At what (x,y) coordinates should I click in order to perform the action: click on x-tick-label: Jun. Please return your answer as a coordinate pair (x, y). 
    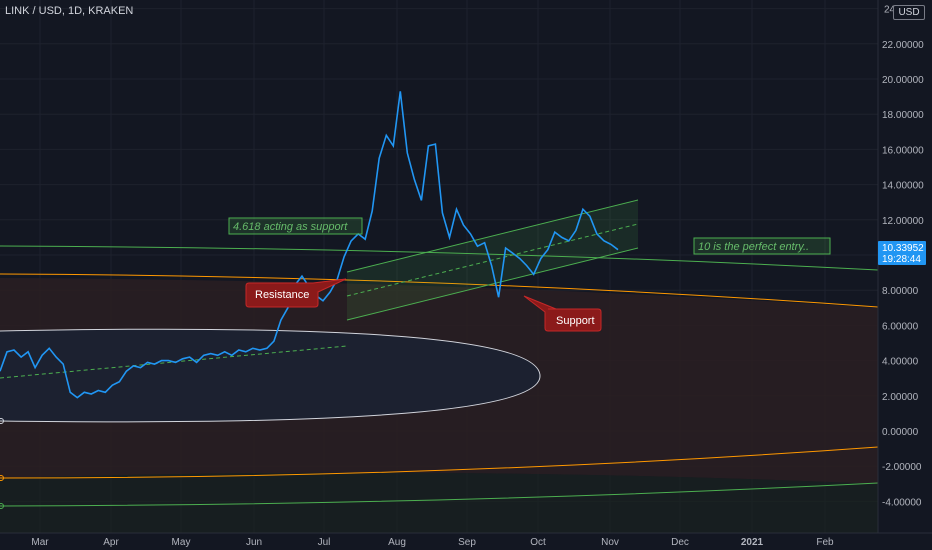
    Looking at the image, I should click on (254, 542).